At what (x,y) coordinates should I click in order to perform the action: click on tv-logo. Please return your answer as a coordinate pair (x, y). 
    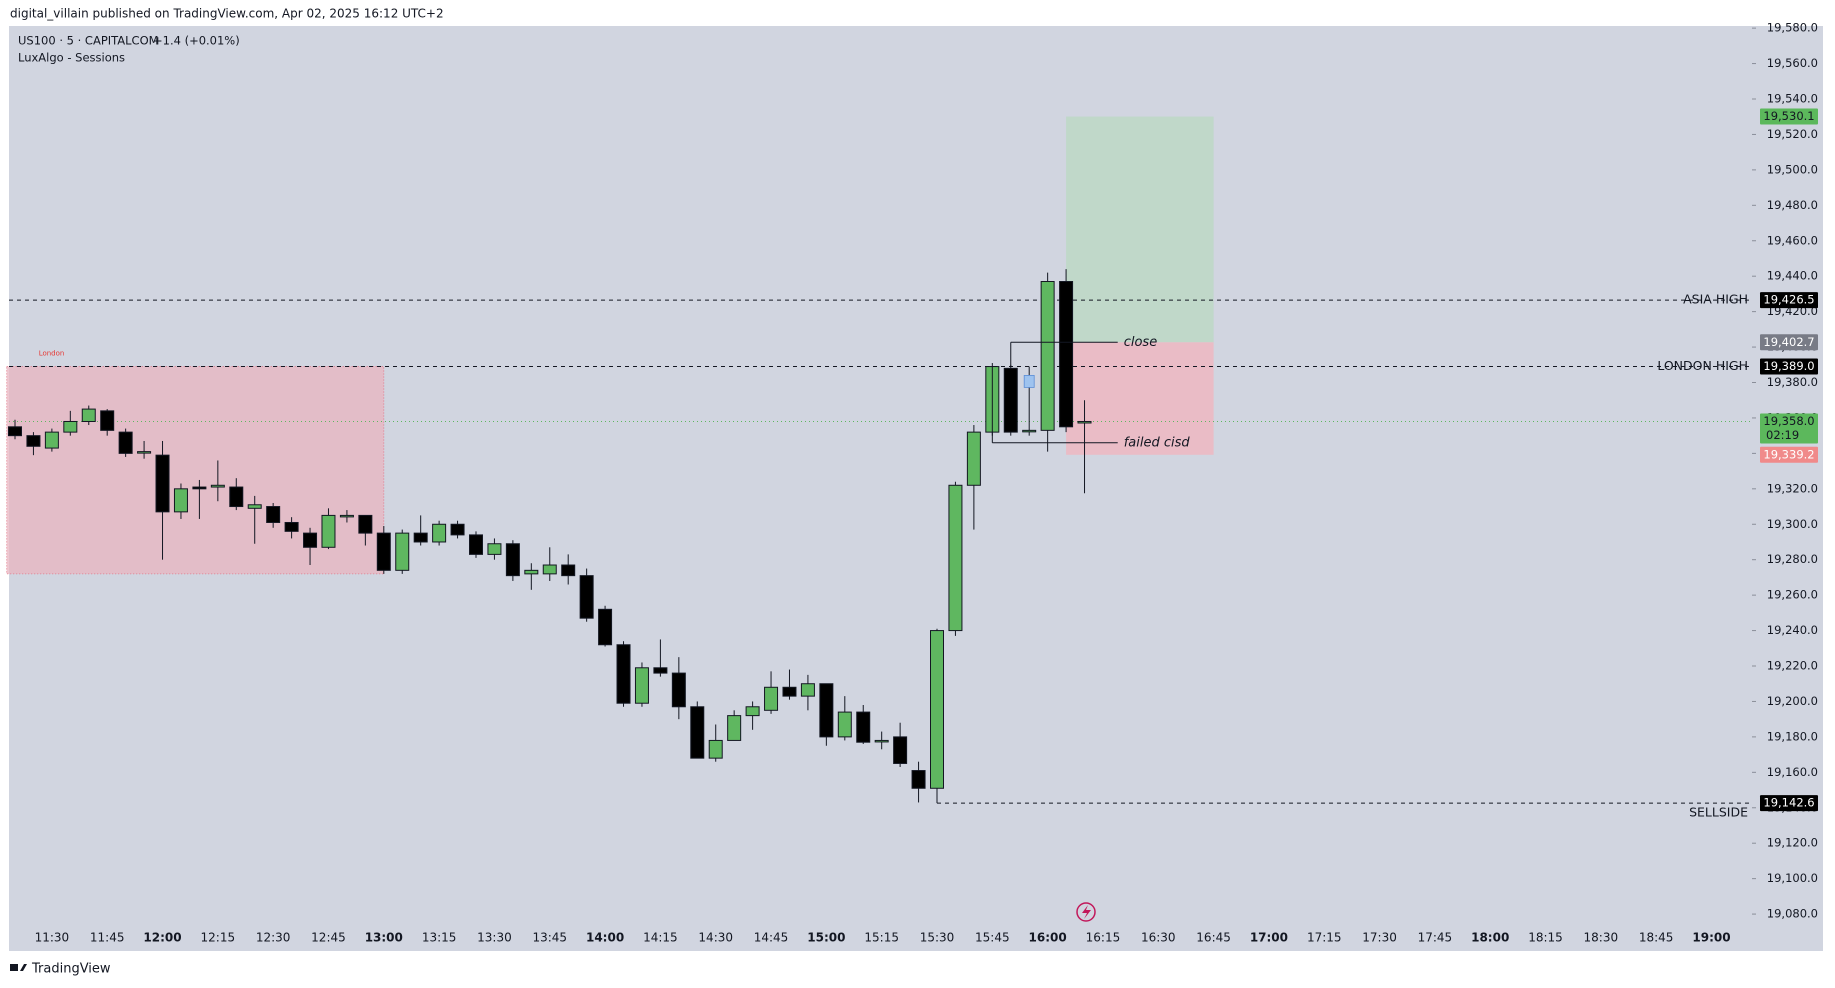
    Looking at the image, I should click on (18, 967).